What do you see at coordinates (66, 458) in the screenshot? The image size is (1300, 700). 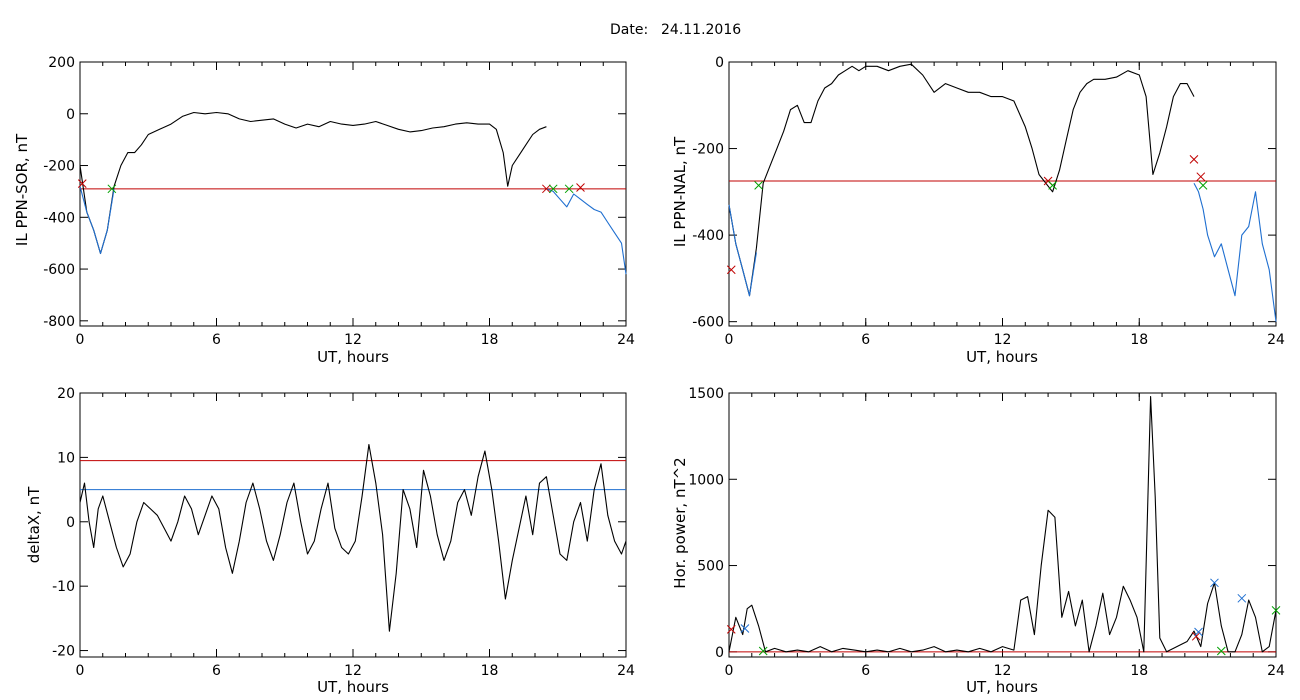 I see `panel-2-ytick-label: 10` at bounding box center [66, 458].